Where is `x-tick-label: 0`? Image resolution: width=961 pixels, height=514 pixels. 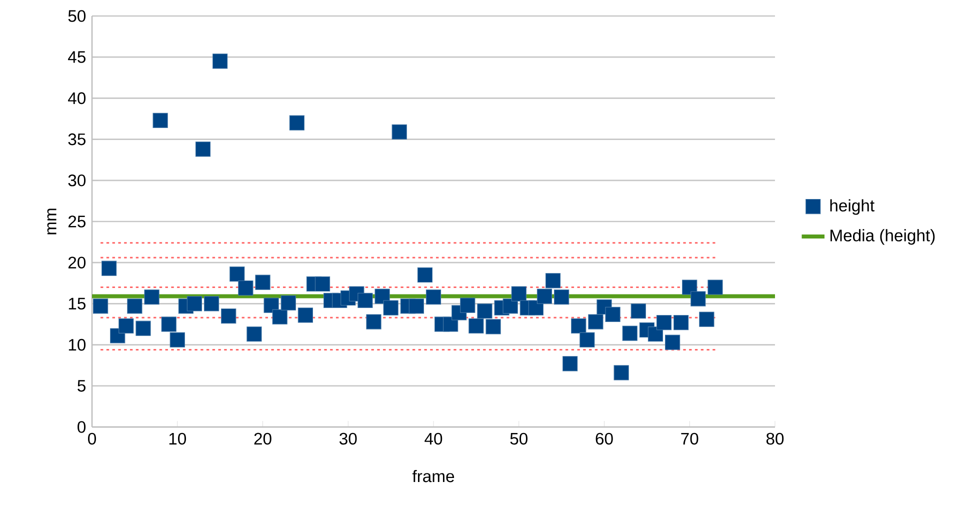 x-tick-label: 0 is located at coordinates (92, 438).